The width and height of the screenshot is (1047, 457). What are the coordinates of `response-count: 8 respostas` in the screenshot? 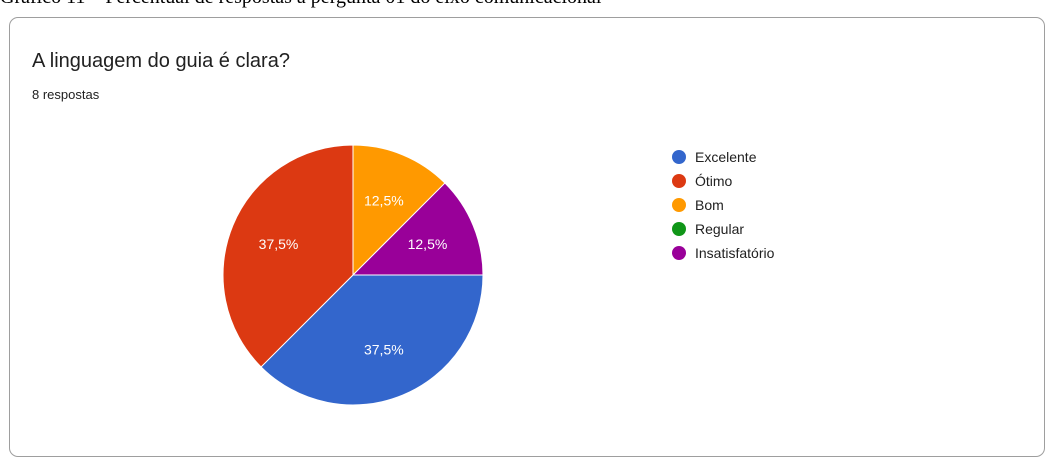 It's located at (66, 94).